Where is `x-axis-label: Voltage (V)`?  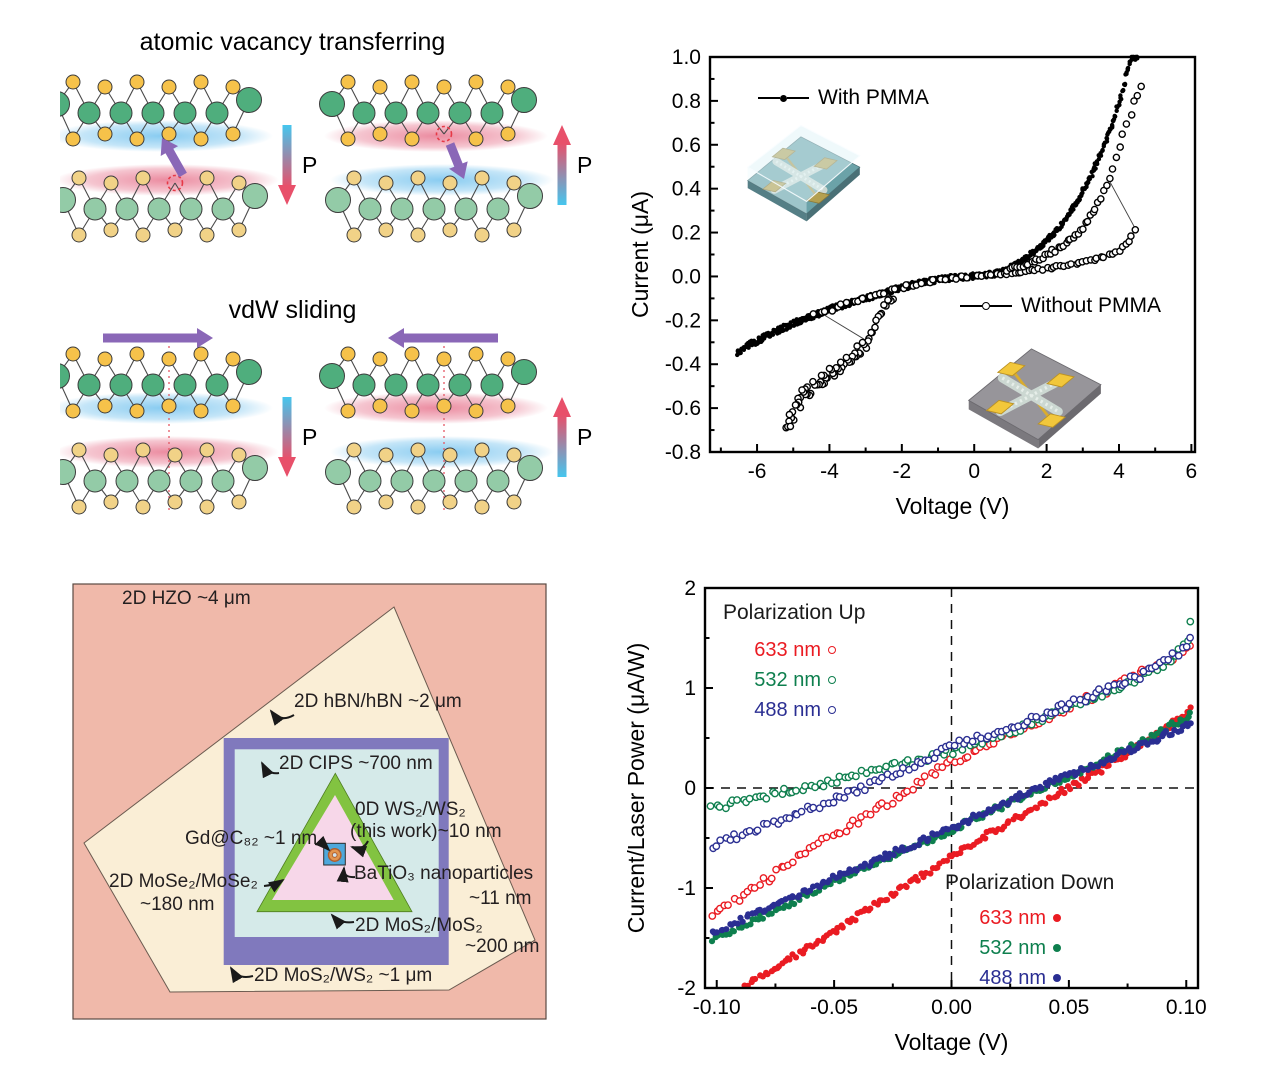 x-axis-label: Voltage (V) is located at coordinates (952, 1042).